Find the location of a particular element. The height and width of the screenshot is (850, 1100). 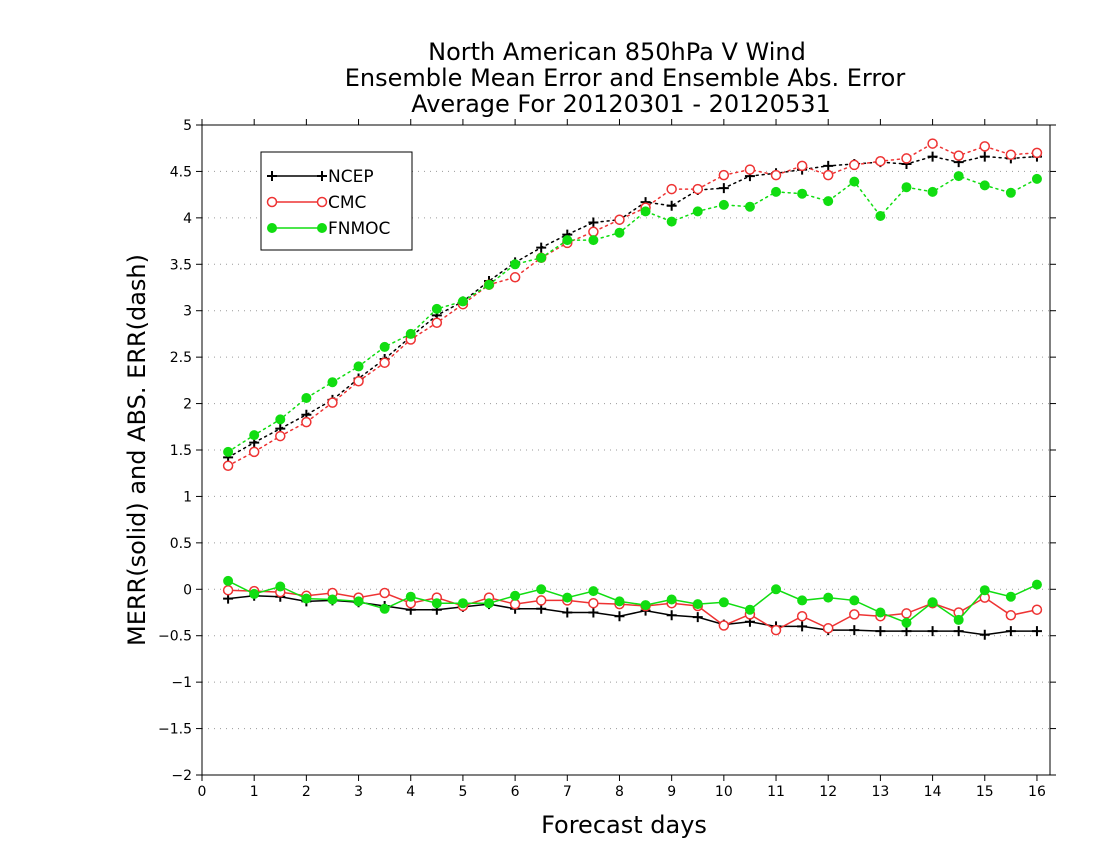

y-tick-label: 1 is located at coordinates (187, 497).